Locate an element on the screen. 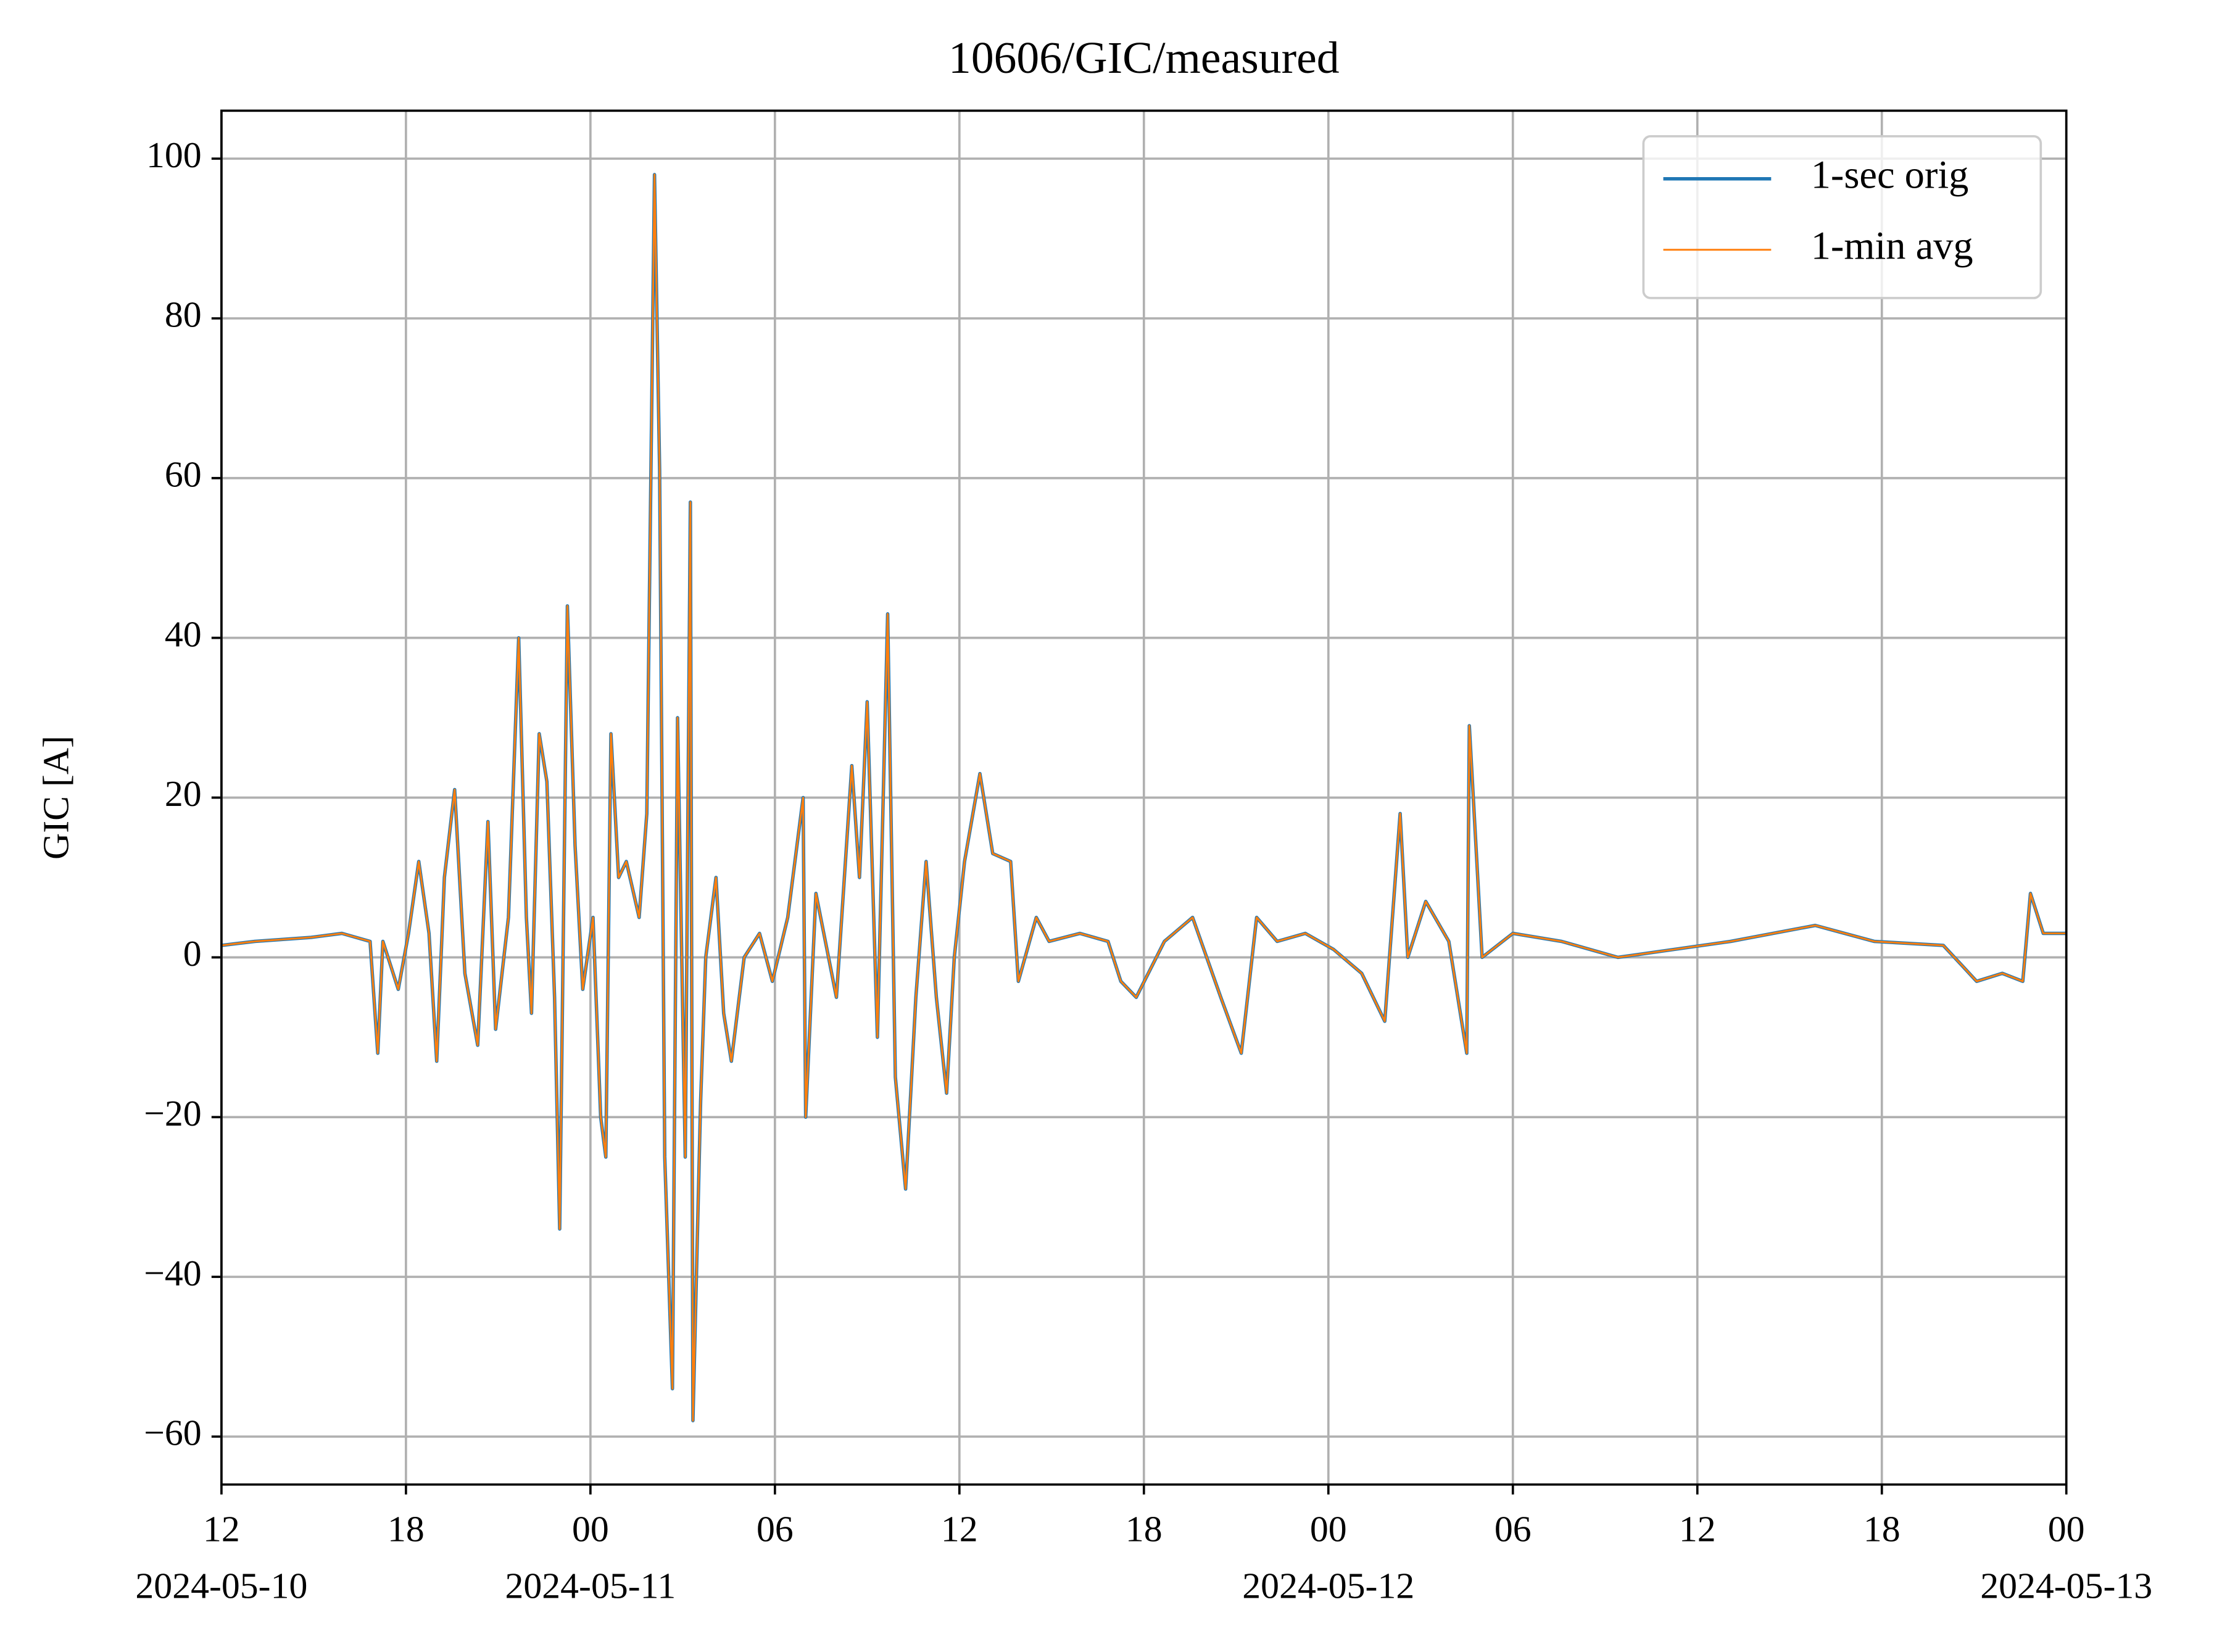 This screenshot has width=2214, height=1652. x-tick-label: 2024-05-10 is located at coordinates (221, 1586).